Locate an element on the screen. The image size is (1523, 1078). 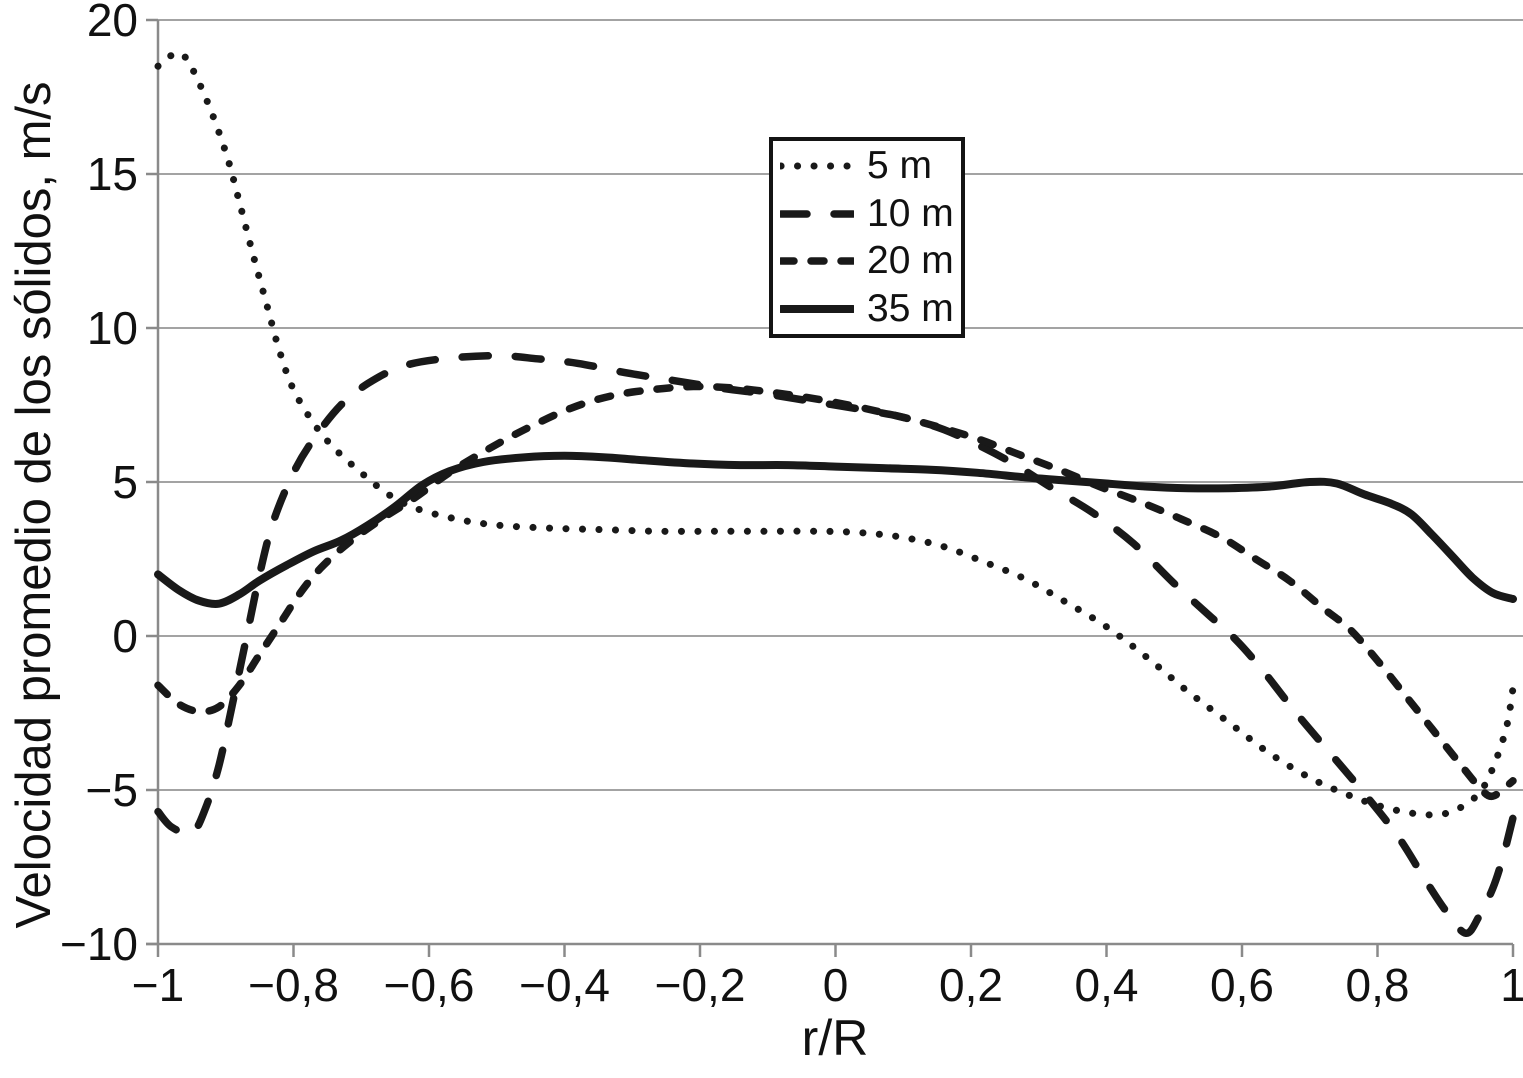
legend-label: 35 m is located at coordinates (910, 309).